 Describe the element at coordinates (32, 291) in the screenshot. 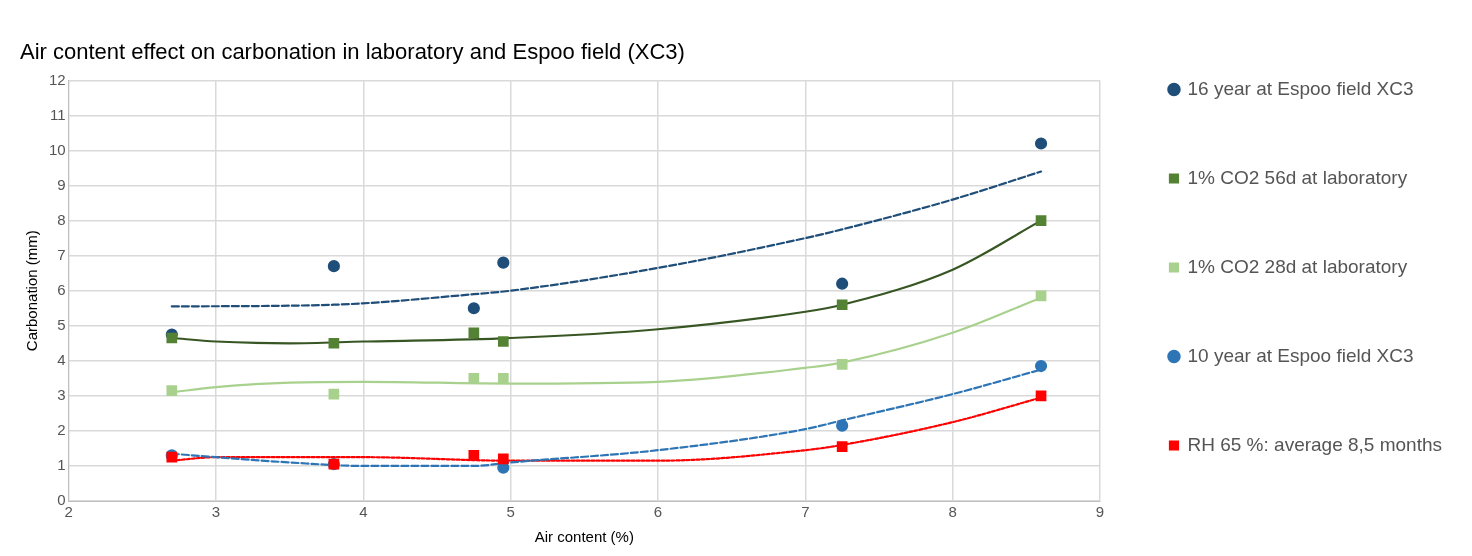

I see `y-axis-title: Carbonation (mm)` at that location.